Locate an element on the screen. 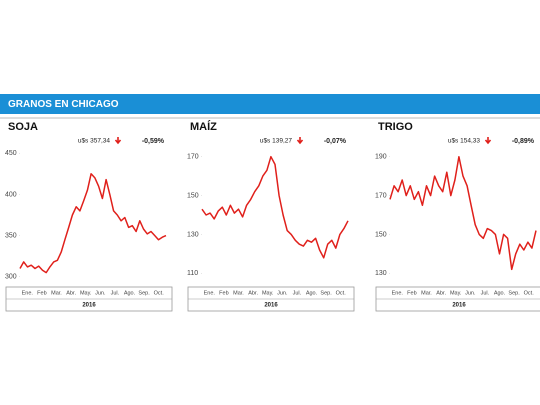 The height and width of the screenshot is (405, 540). price: u$s 357,34 is located at coordinates (94, 141).